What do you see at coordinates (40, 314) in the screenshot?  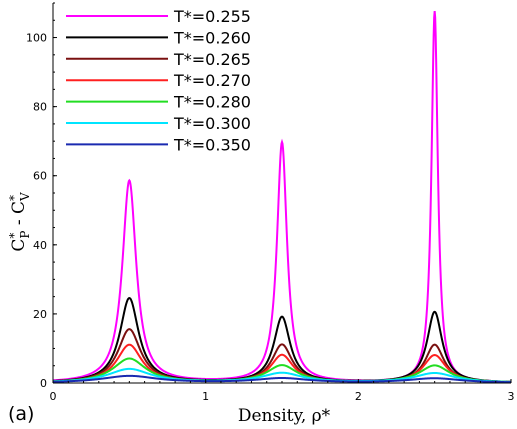 I see `y-tick-label: 20` at bounding box center [40, 314].